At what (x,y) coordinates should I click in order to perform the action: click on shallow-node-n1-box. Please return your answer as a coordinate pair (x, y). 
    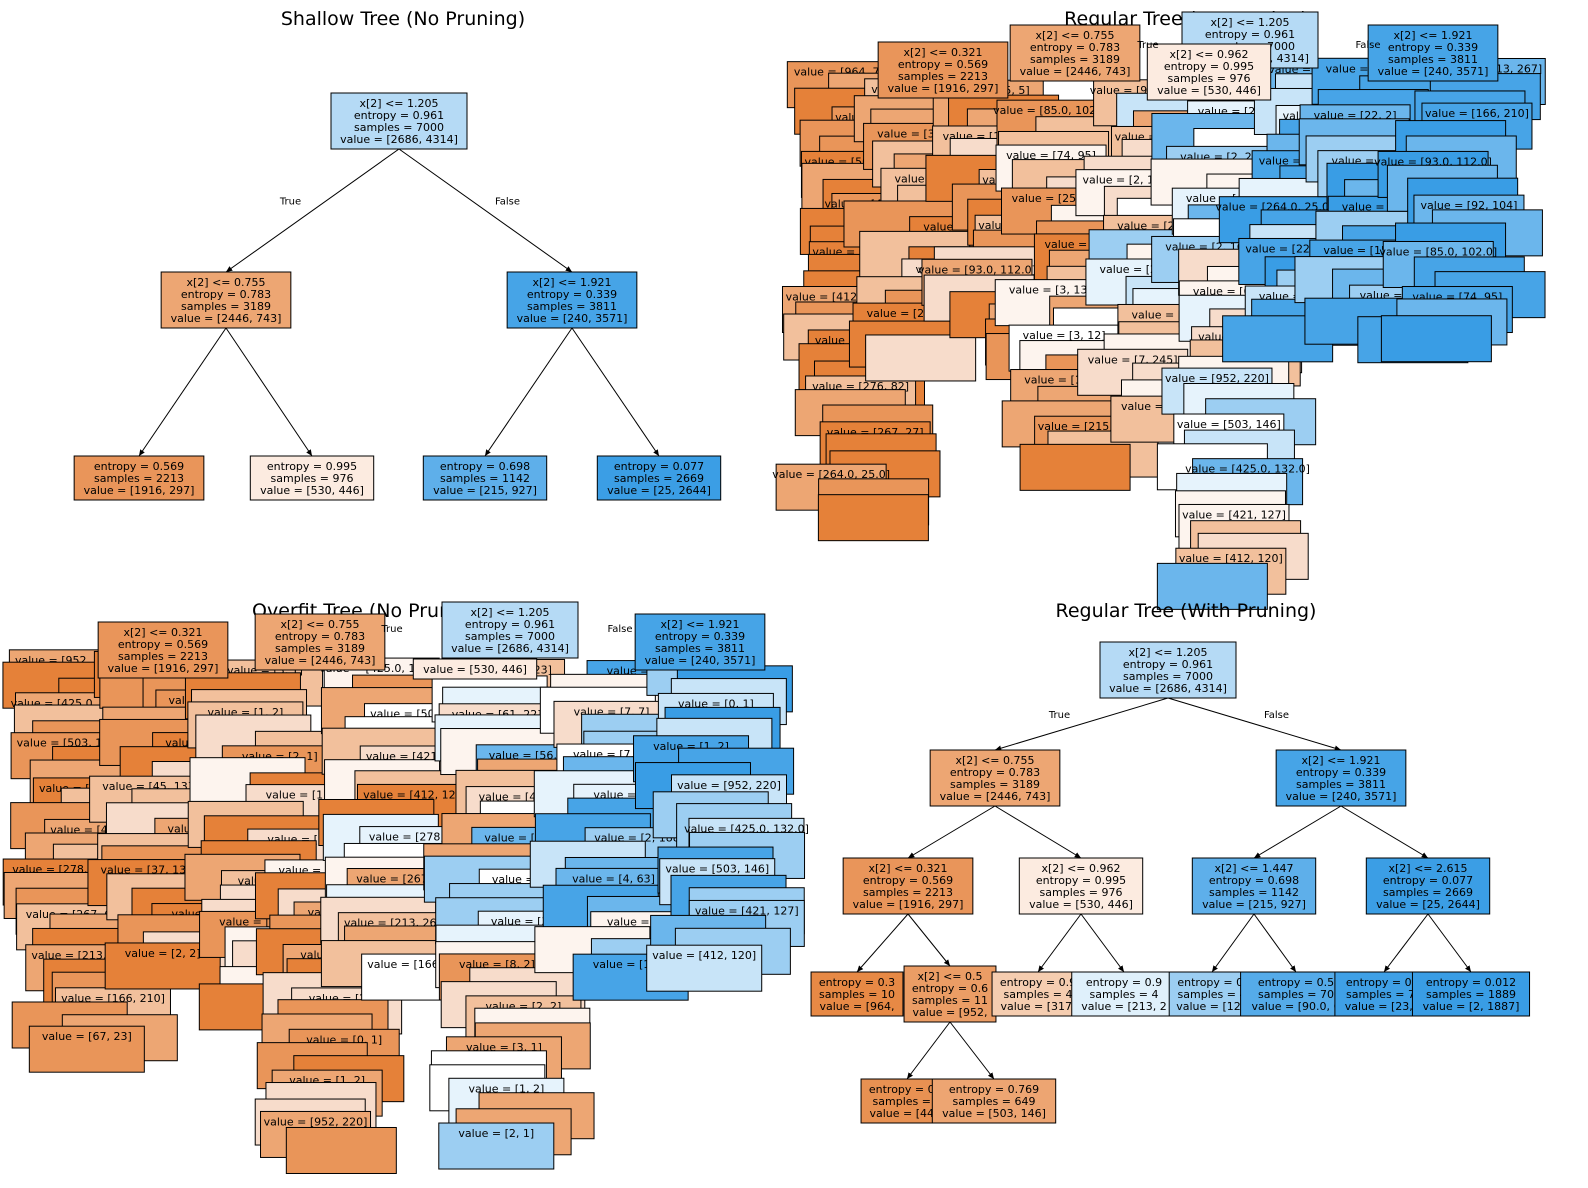
    Looking at the image, I should click on (226, 300).